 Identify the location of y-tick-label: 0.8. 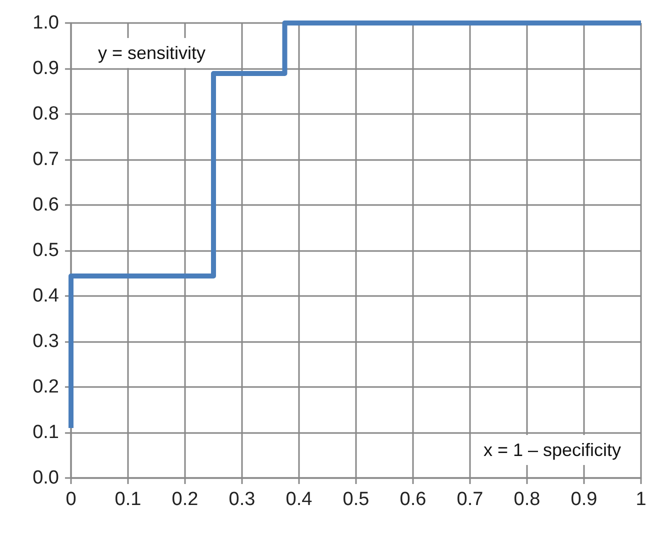
(45, 114).